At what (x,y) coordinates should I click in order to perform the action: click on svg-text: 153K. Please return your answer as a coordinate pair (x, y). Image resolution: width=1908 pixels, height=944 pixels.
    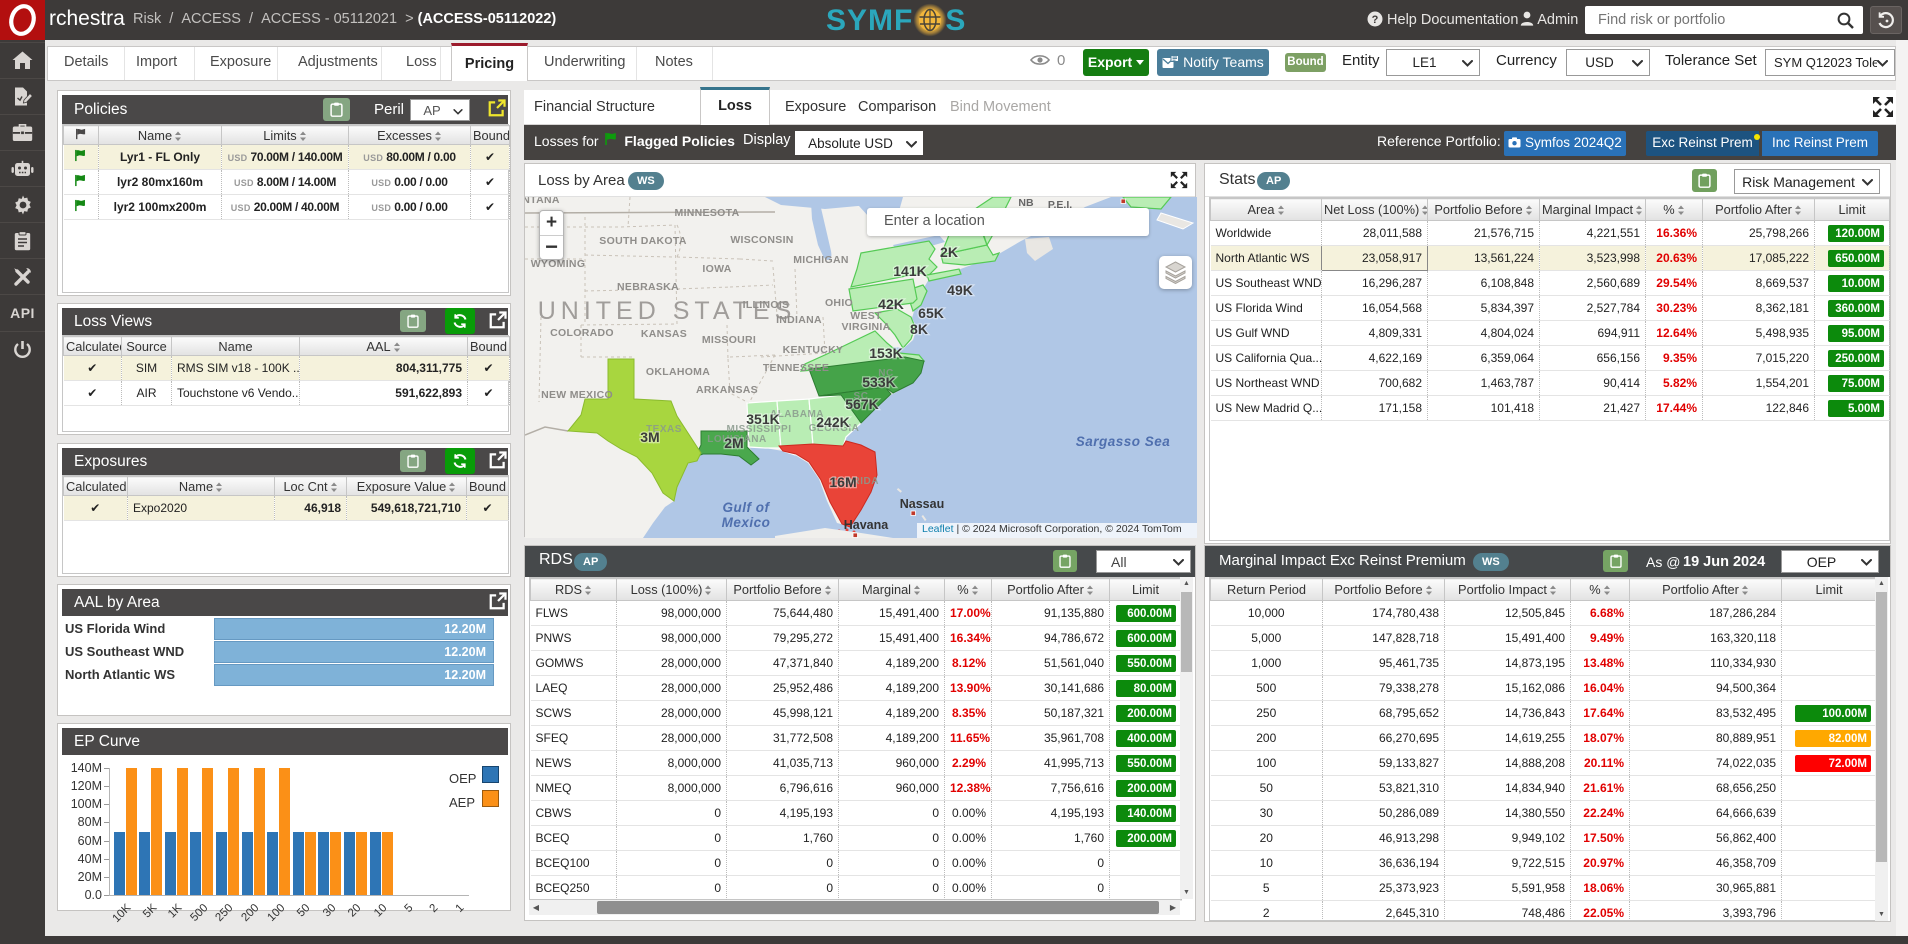
    Looking at the image, I should click on (885, 353).